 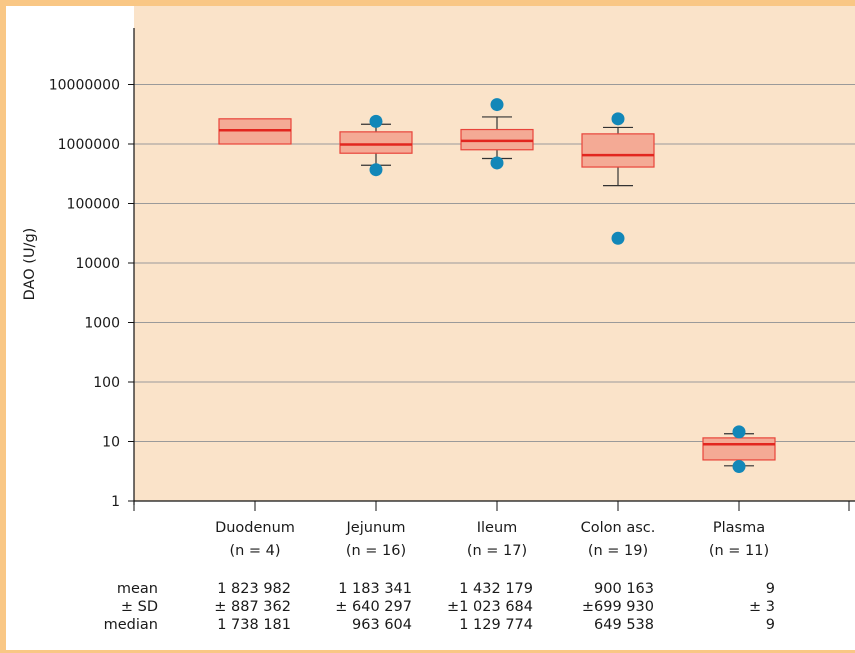 What do you see at coordinates (618, 178) in the screenshot?
I see `box-colon-asc` at bounding box center [618, 178].